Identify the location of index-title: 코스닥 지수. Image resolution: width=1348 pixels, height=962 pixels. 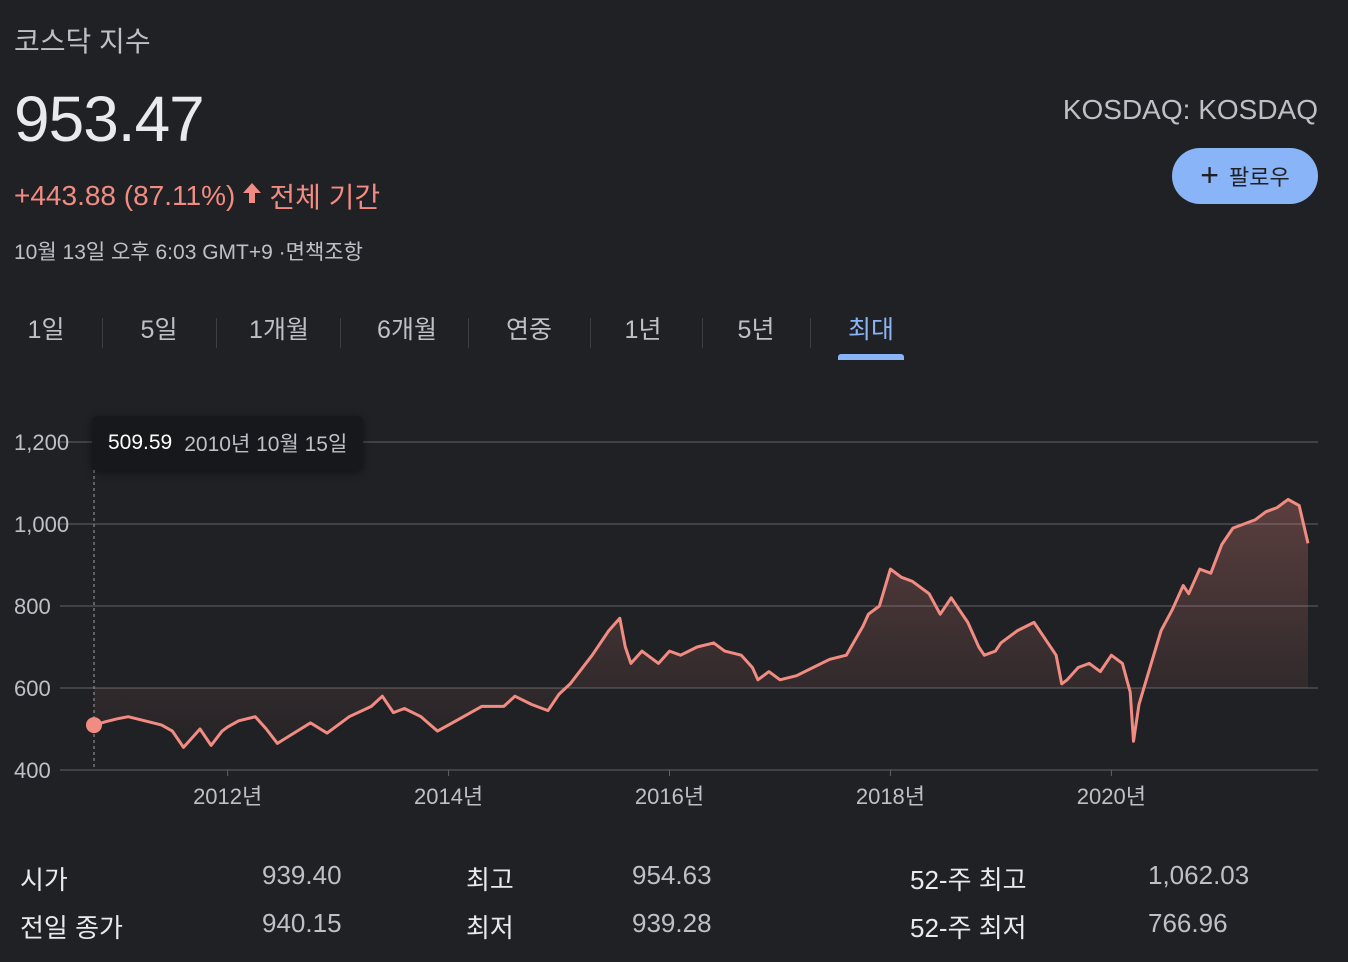
(82, 41).